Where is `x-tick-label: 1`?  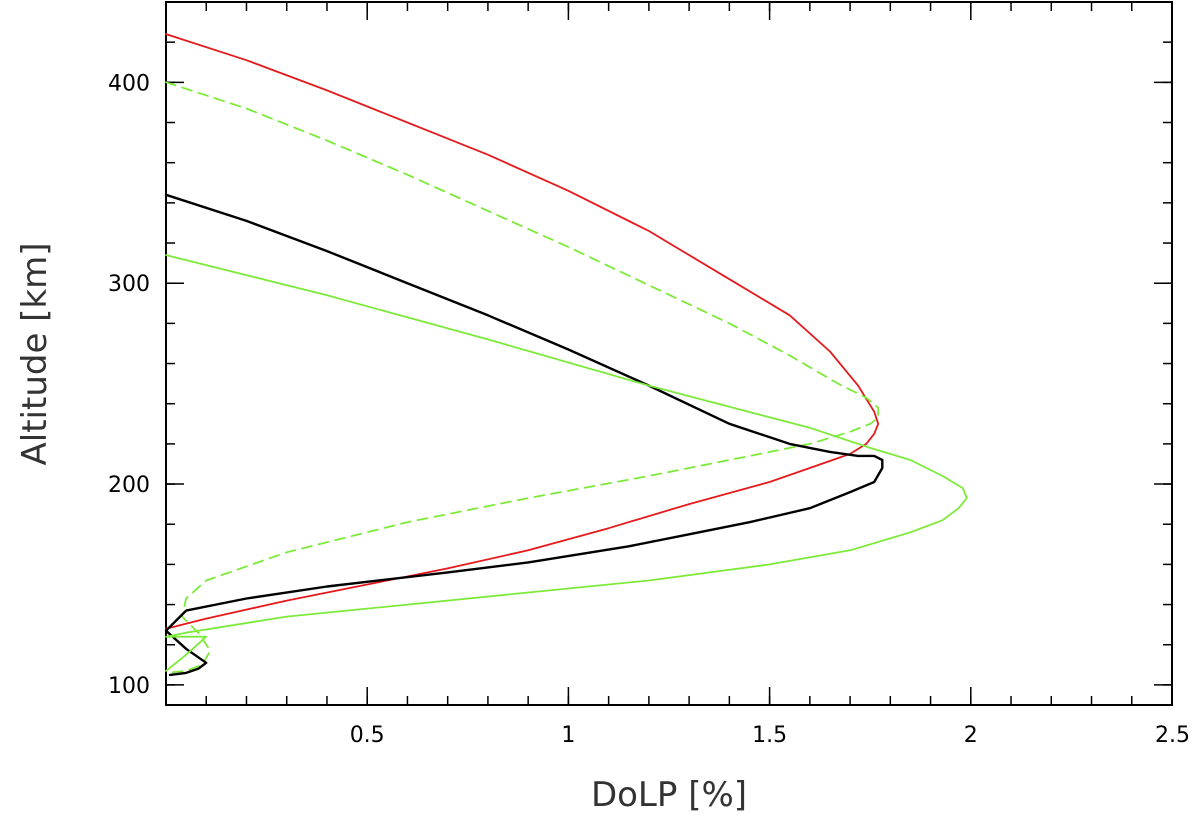
x-tick-label: 1 is located at coordinates (568, 735).